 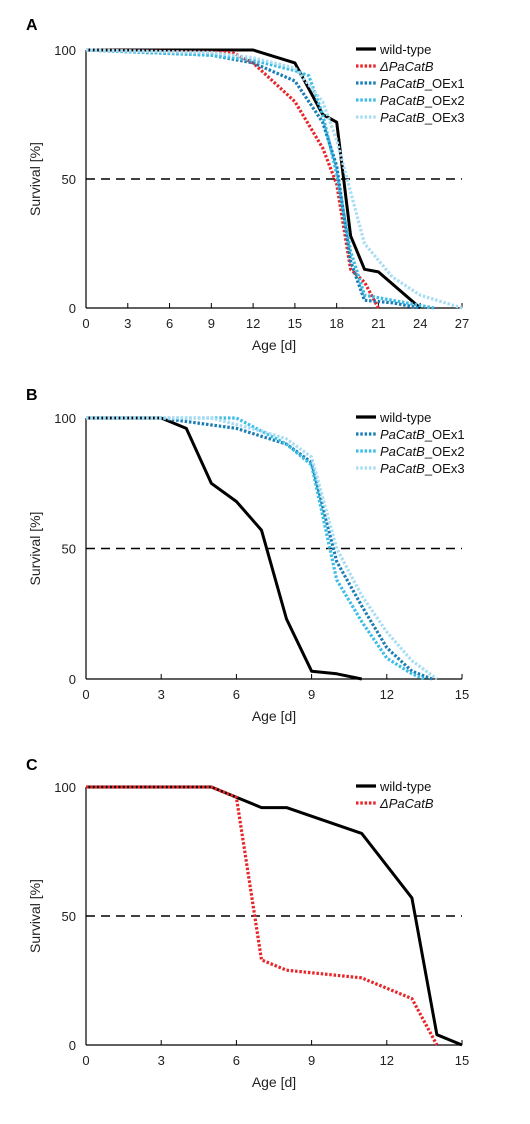 I want to click on x-tick-label: 24, so click(x=420, y=323).